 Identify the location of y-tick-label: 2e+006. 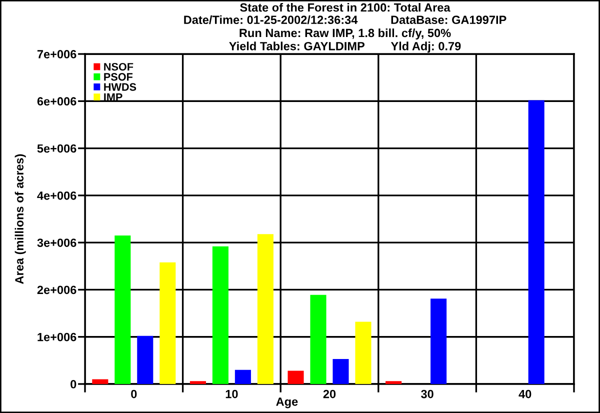
(56, 290).